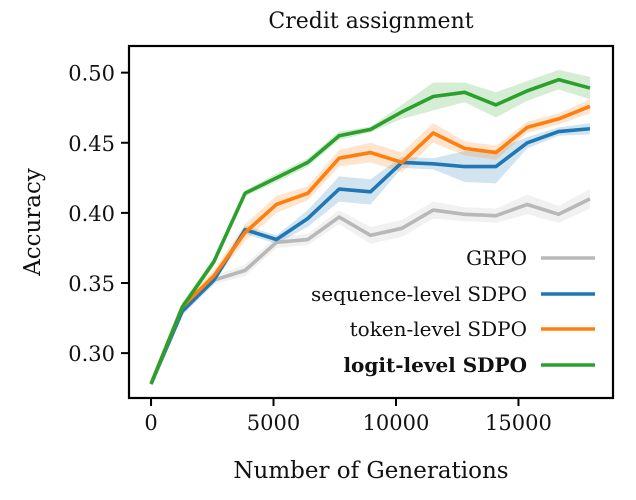  I want to click on y-tick-label: 0.30, so click(91, 354).